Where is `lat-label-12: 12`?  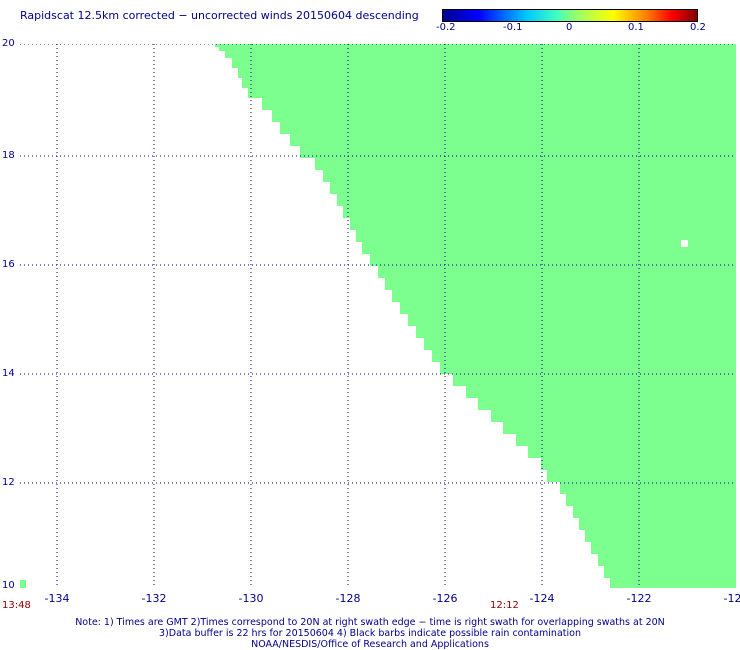
lat-label-12: 12 is located at coordinates (8, 482).